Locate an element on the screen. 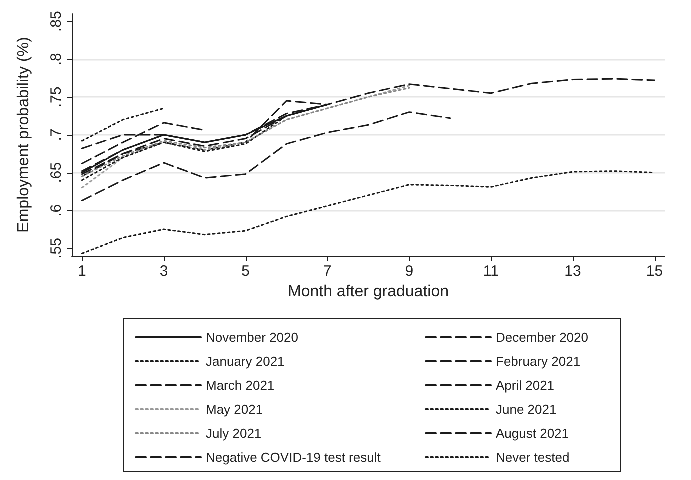  legend-label: April 2021 is located at coordinates (525, 385).